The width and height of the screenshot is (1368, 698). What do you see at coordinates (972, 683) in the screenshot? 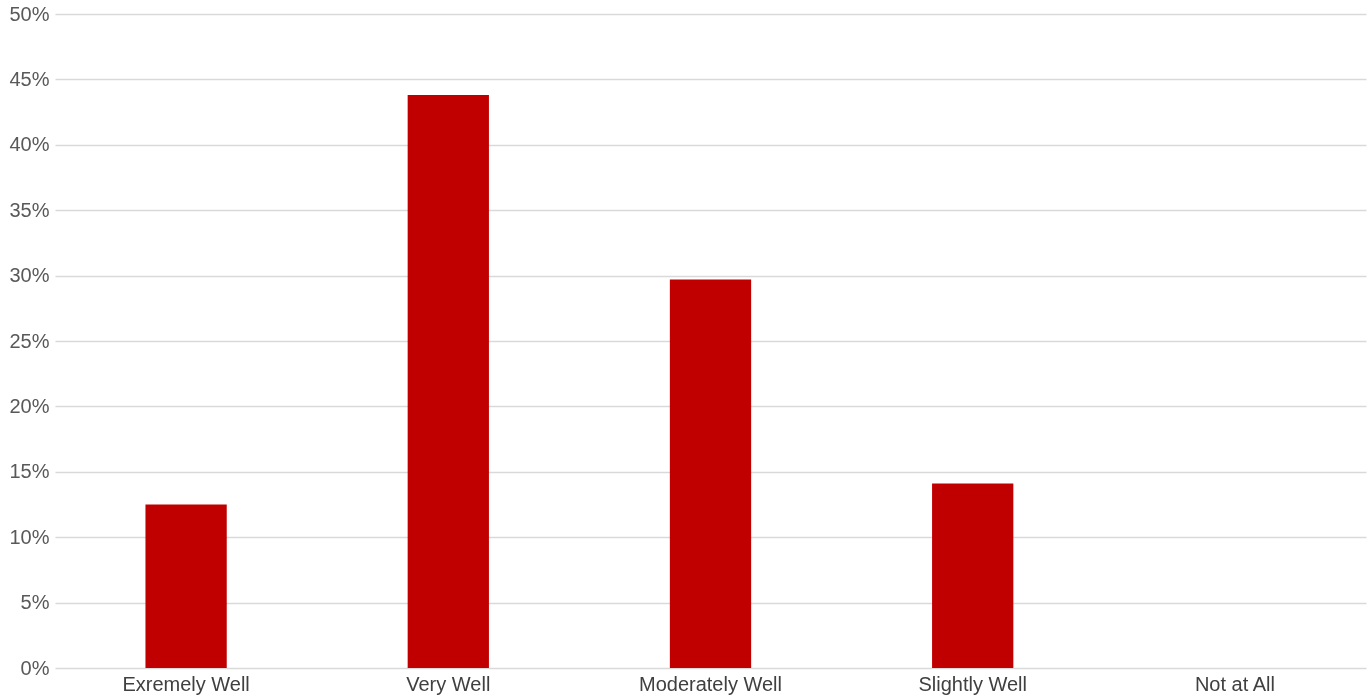
I see `x-tick-label: Slightly Well` at bounding box center [972, 683].